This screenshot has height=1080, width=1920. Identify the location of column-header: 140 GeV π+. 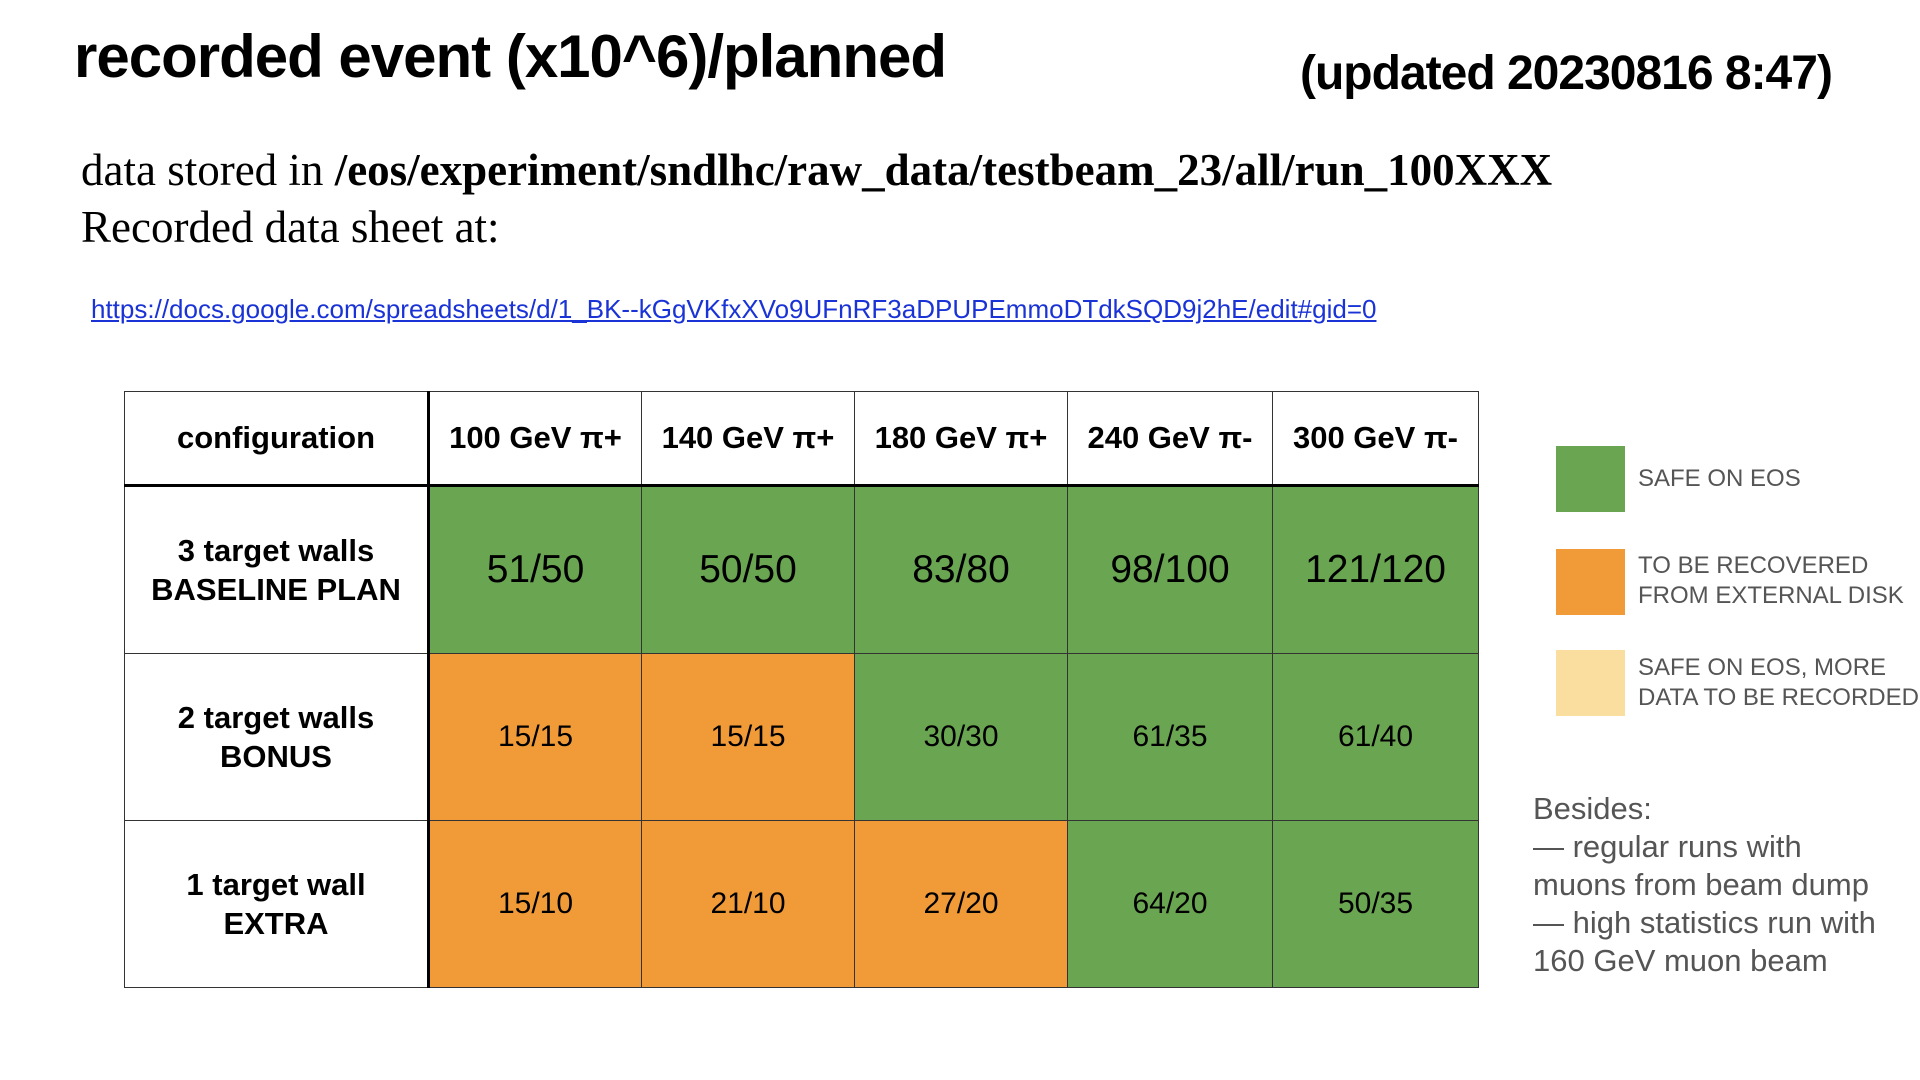
(748, 438).